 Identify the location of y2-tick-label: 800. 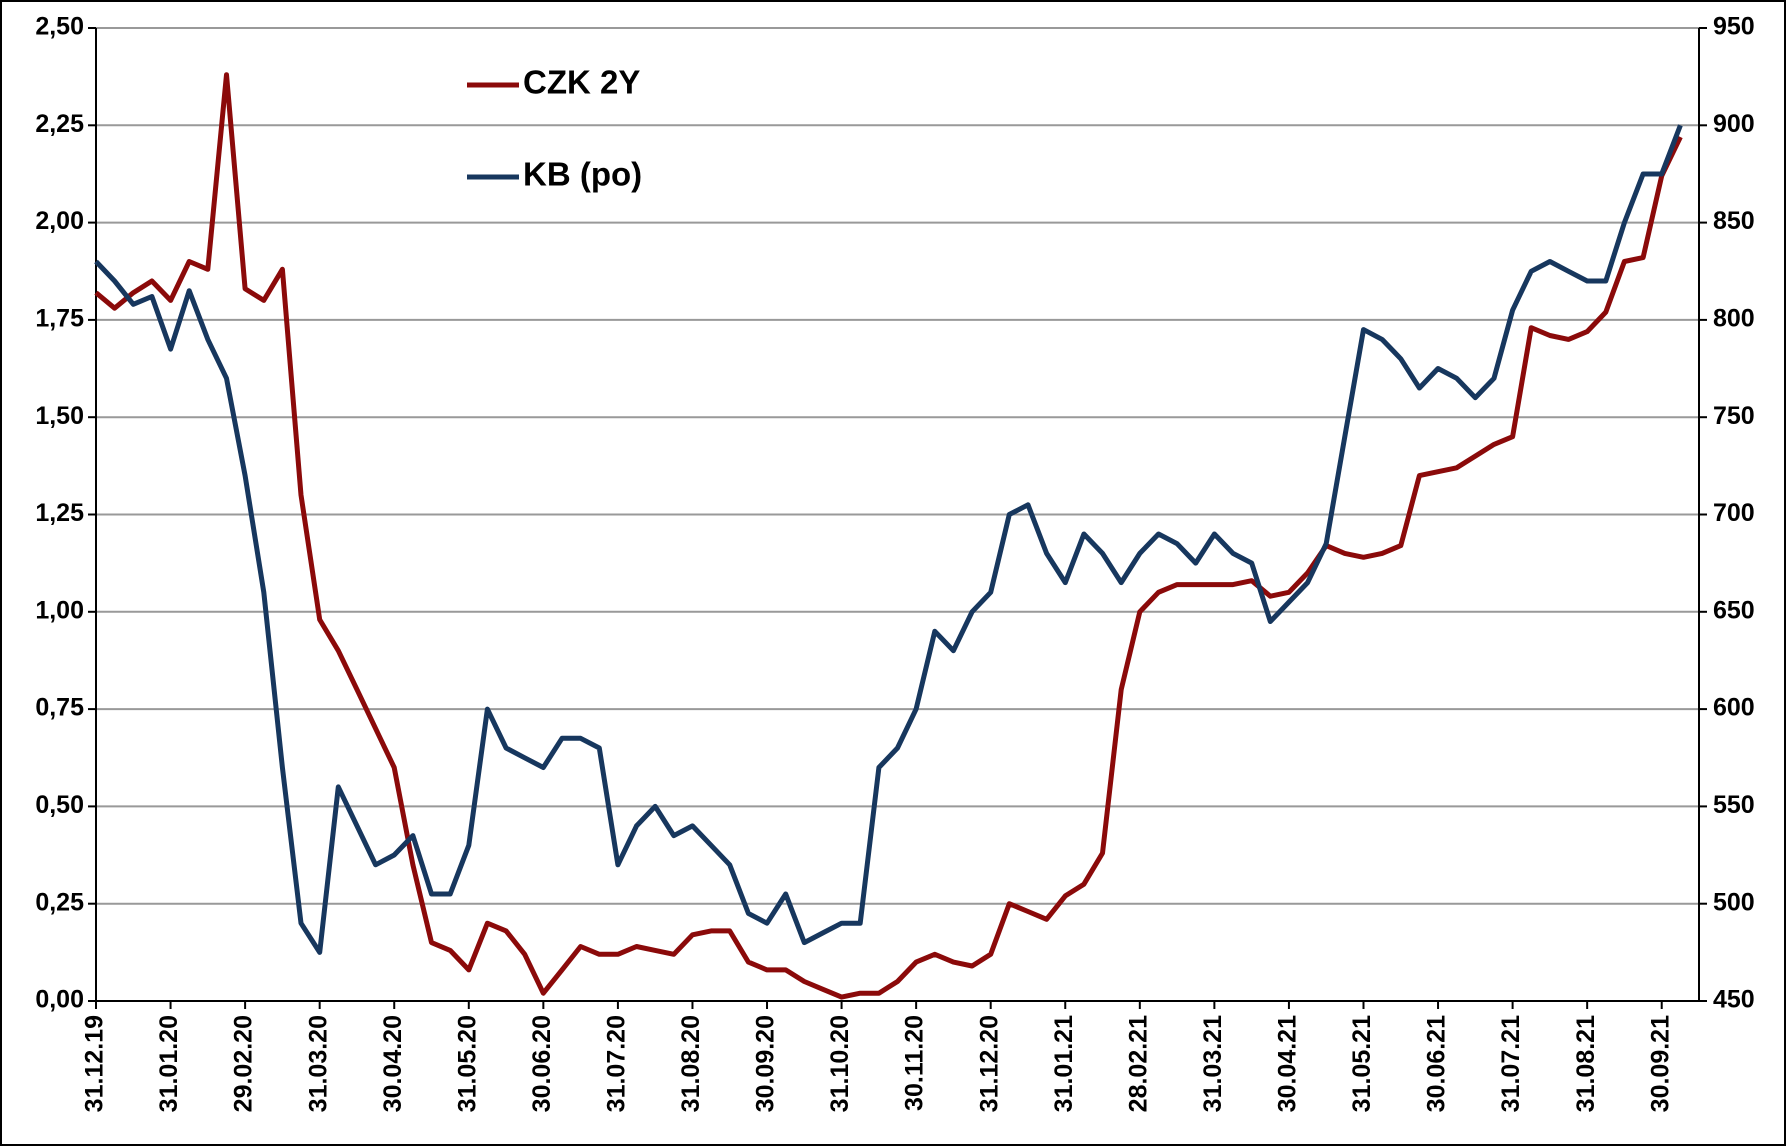
(1734, 319).